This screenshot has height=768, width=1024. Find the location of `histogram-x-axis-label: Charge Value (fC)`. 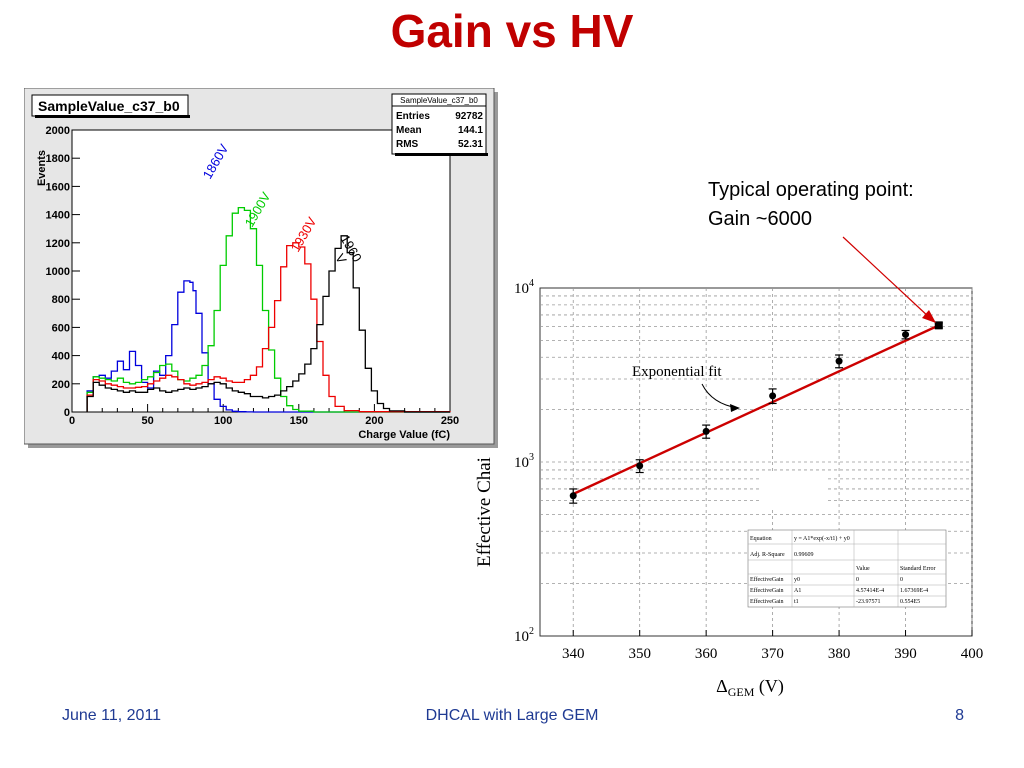

histogram-x-axis-label: Charge Value (fC) is located at coordinates (404, 435).